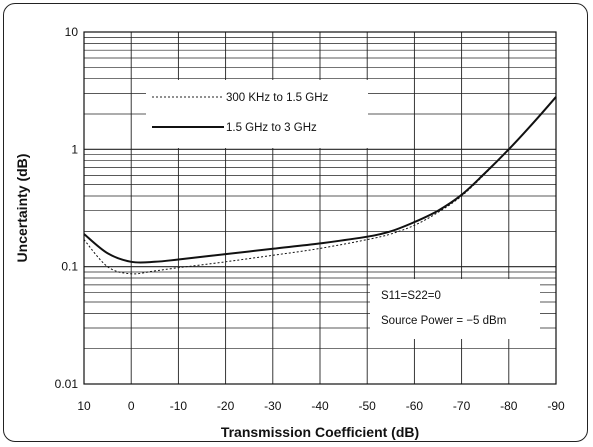  I want to click on annotation-box, so click(455, 309).